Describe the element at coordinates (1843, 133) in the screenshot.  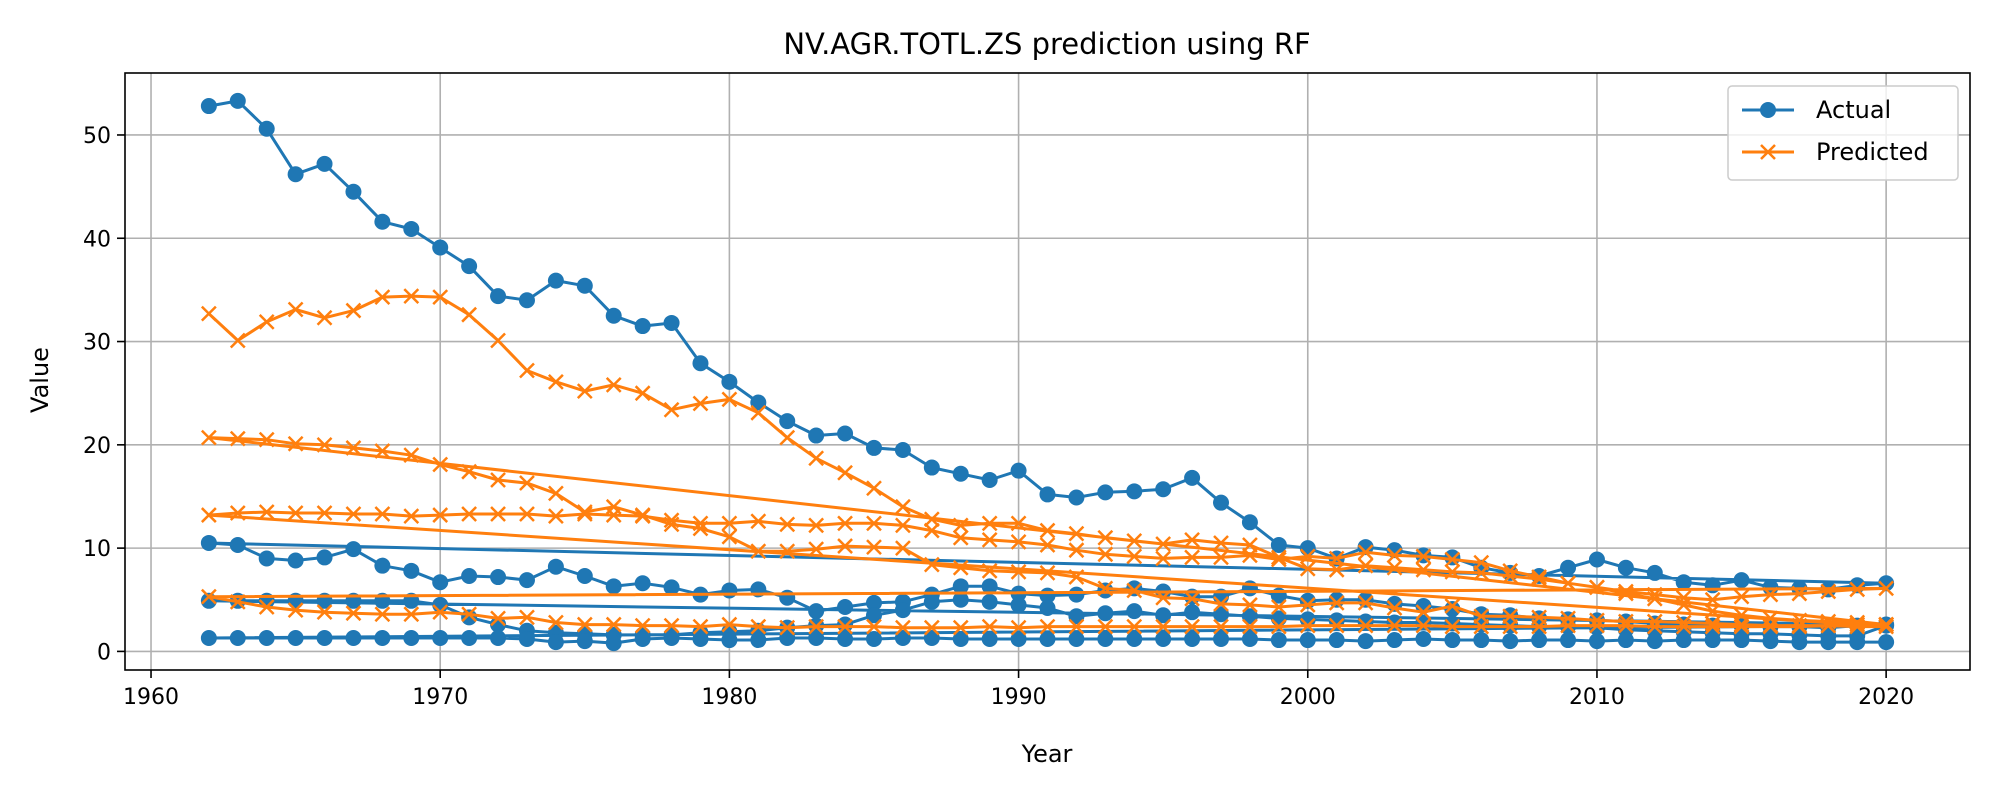
I see `legend: Actual Predicted` at that location.